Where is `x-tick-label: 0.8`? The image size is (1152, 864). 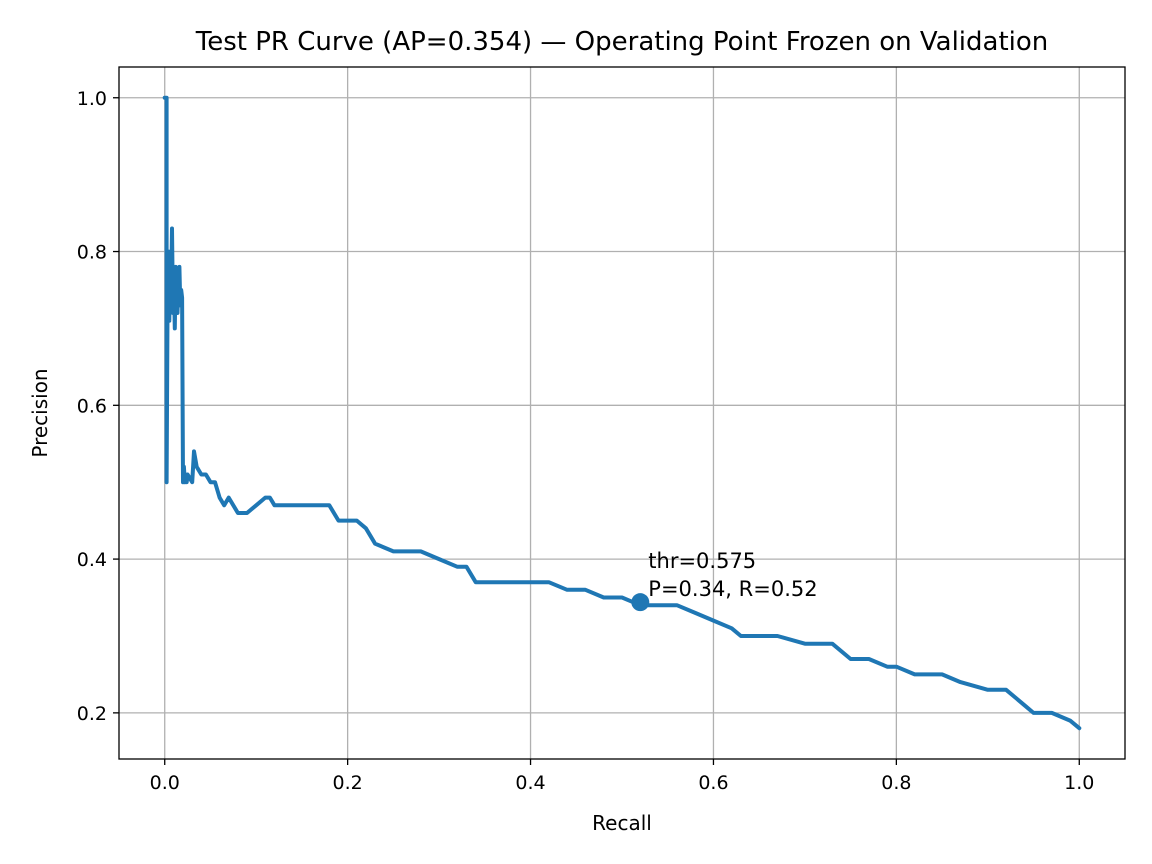
x-tick-label: 0.8 is located at coordinates (896, 783).